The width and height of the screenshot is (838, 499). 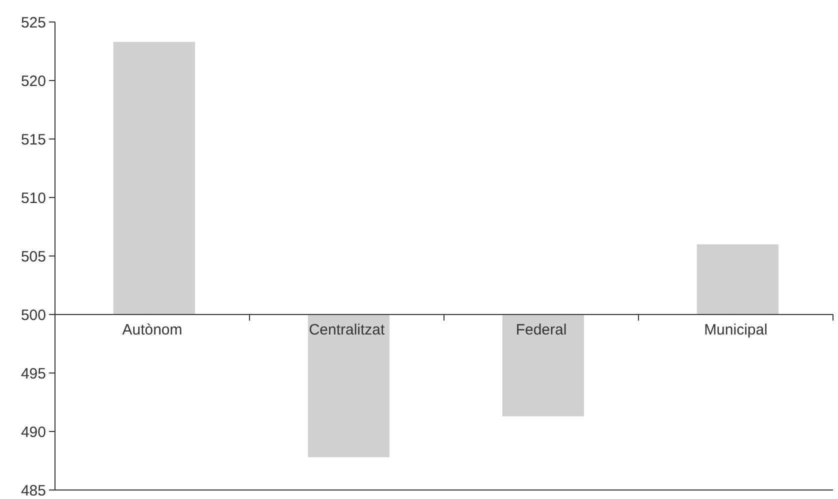 I want to click on y-tick-label: 485, so click(x=33, y=490).